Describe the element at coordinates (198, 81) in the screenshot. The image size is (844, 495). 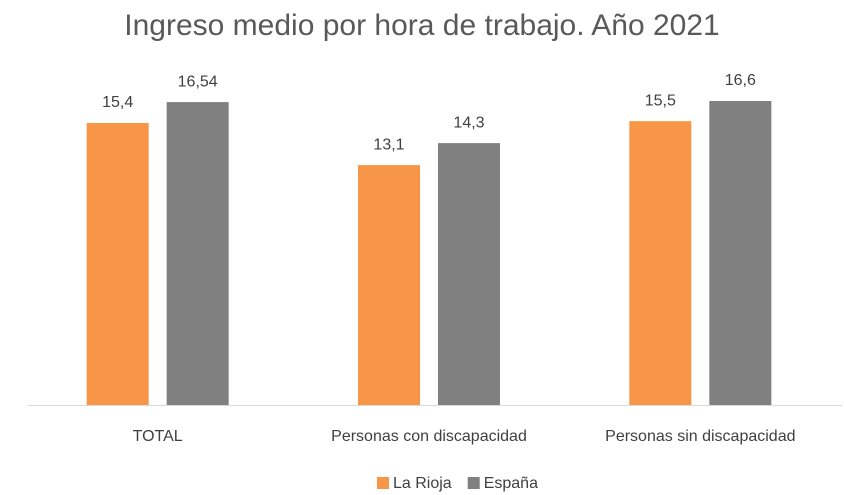
I see `data-label: 16,54` at that location.